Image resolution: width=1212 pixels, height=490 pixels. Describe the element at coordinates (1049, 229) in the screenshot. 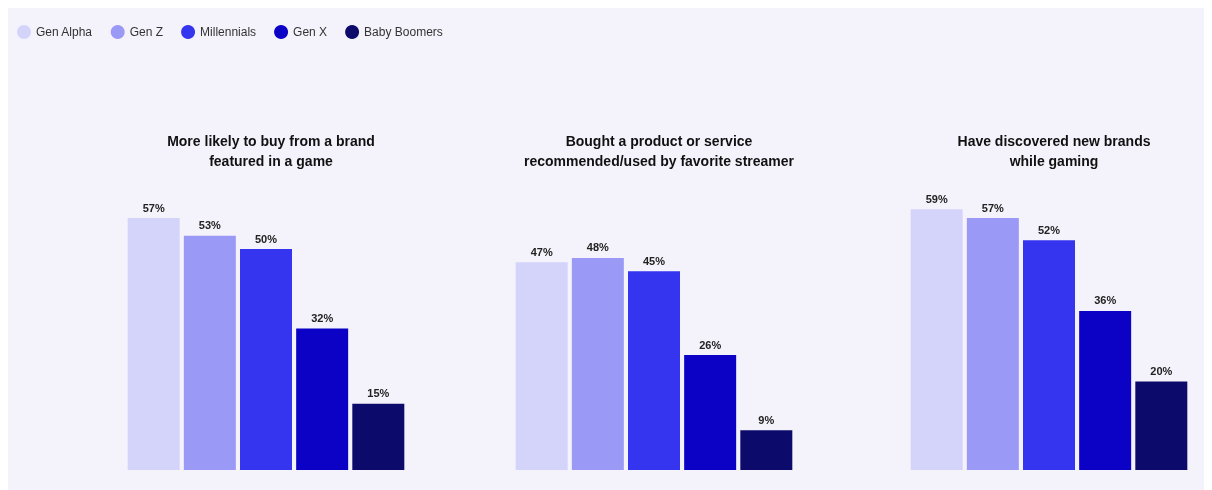

I see `data-label: 52%` at that location.